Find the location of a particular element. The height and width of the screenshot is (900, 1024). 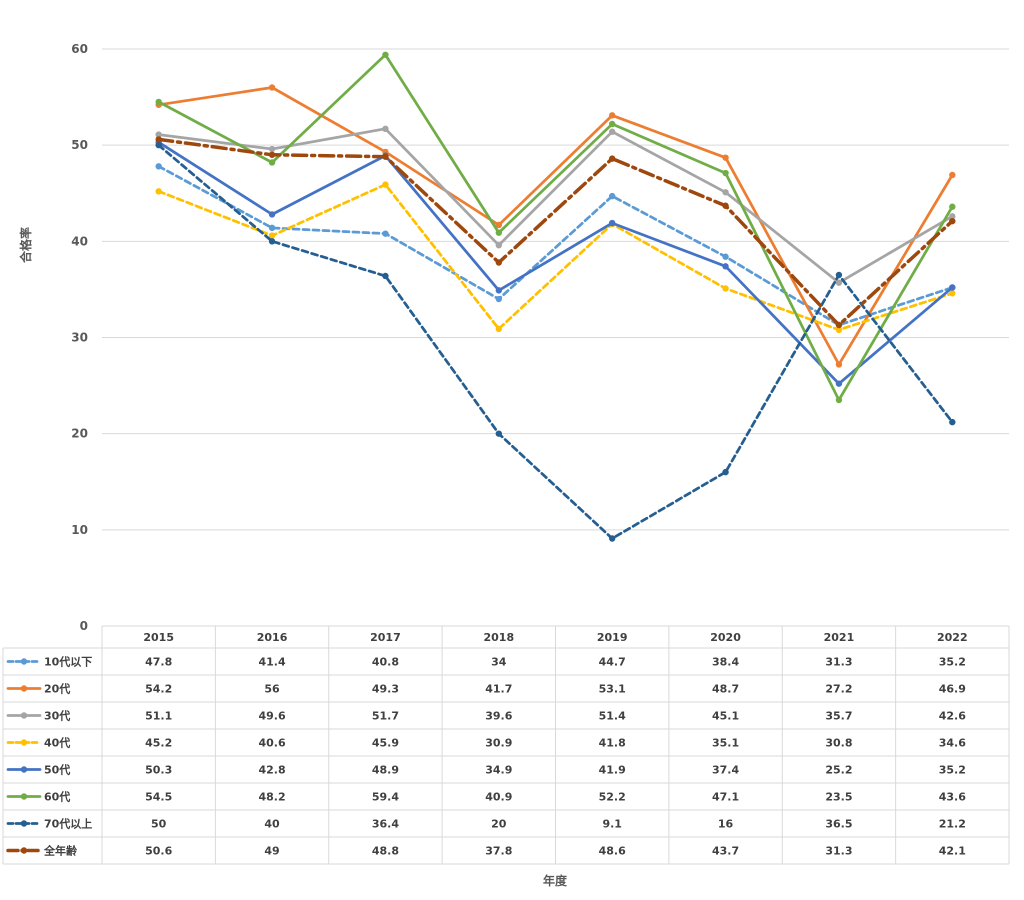

table-cell: 35.1 is located at coordinates (725, 743).